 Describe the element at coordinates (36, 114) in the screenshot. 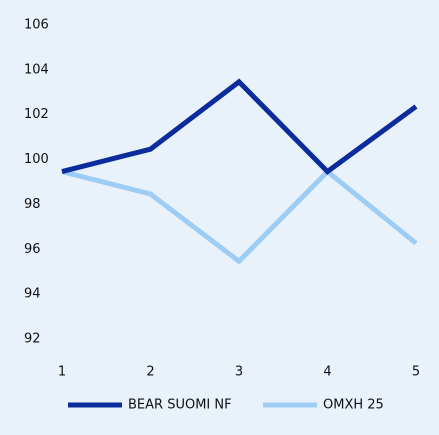

I see `y-tick-label: 102` at that location.